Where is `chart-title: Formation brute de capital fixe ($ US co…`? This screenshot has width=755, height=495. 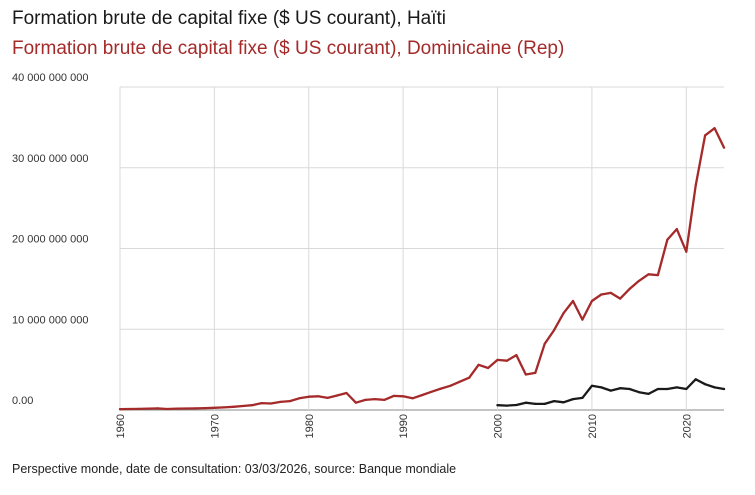
chart-title: Formation brute de capital fixe ($ US co… is located at coordinates (229, 18).